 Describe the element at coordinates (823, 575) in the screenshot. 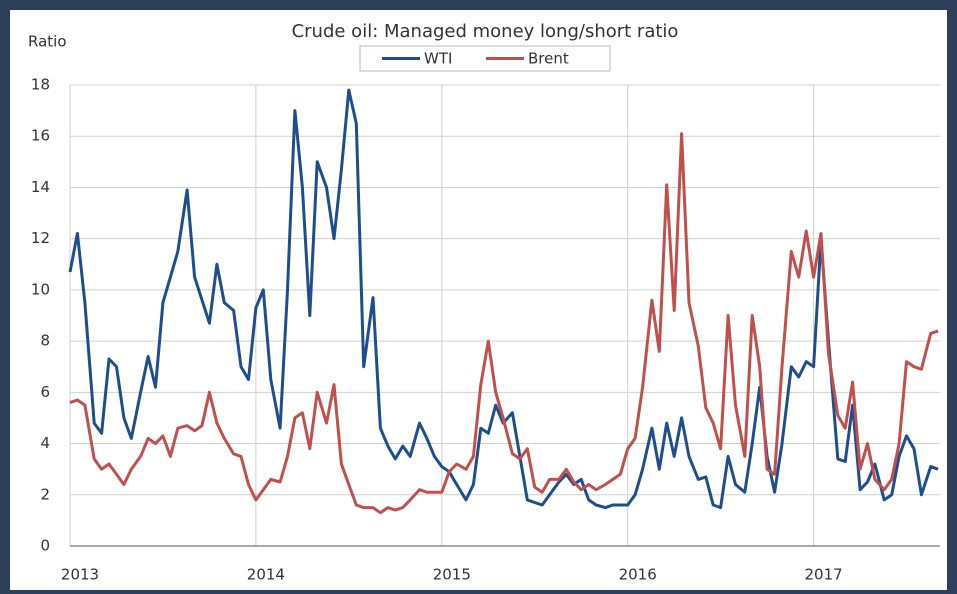

I see `x-tick-label: 2017` at that location.